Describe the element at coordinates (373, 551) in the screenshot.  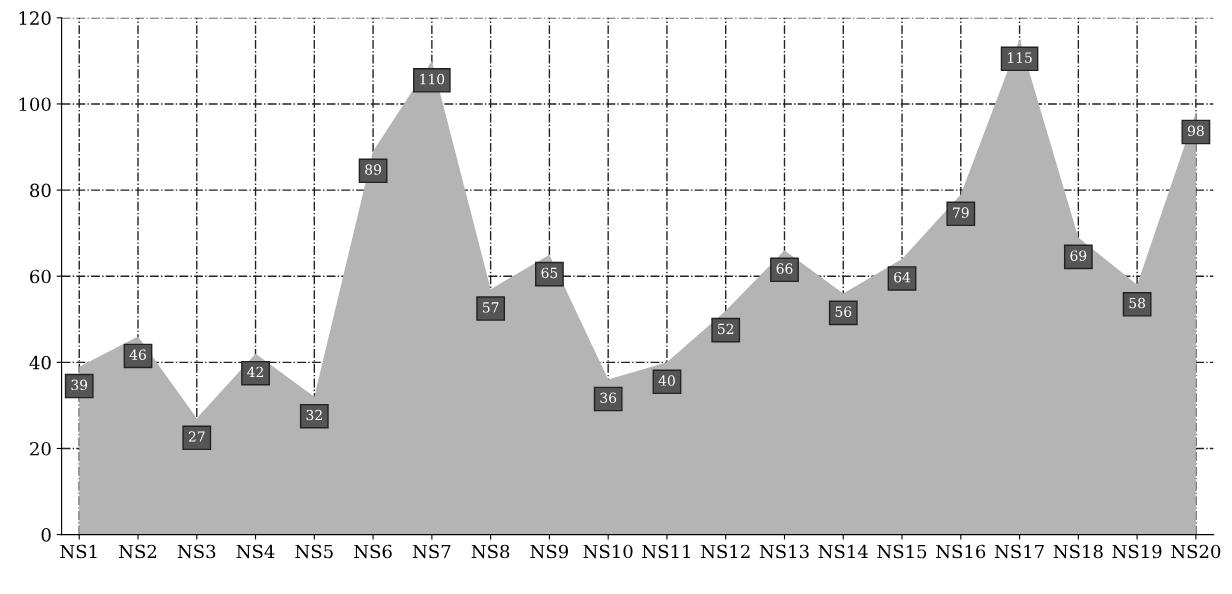
I see `x-tick-label: NS6` at that location.